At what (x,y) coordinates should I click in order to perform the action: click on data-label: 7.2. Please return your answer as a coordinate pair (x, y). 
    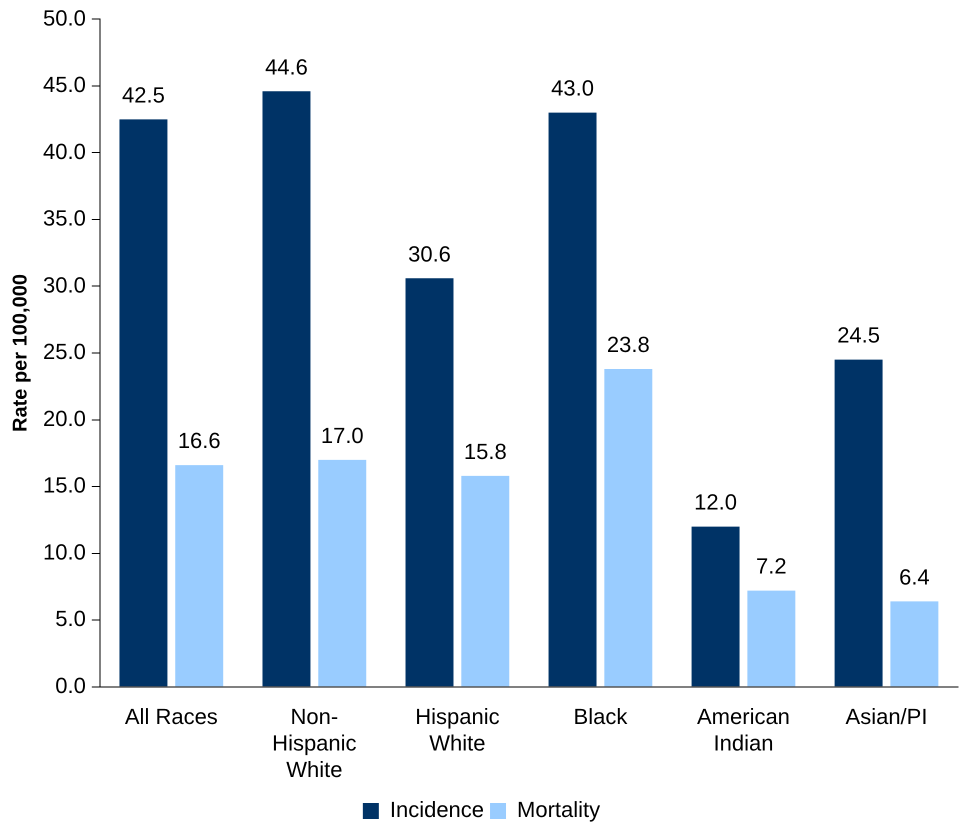
    Looking at the image, I should click on (771, 566).